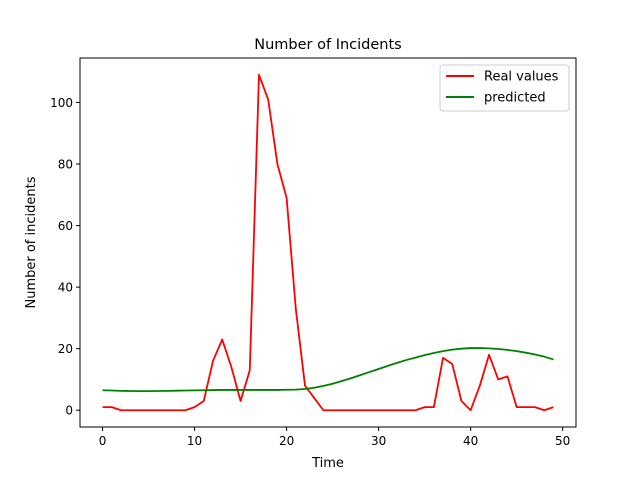 Image resolution: width=640 pixels, height=480 pixels. What do you see at coordinates (65, 288) in the screenshot?
I see `y-tick-label: 40` at bounding box center [65, 288].